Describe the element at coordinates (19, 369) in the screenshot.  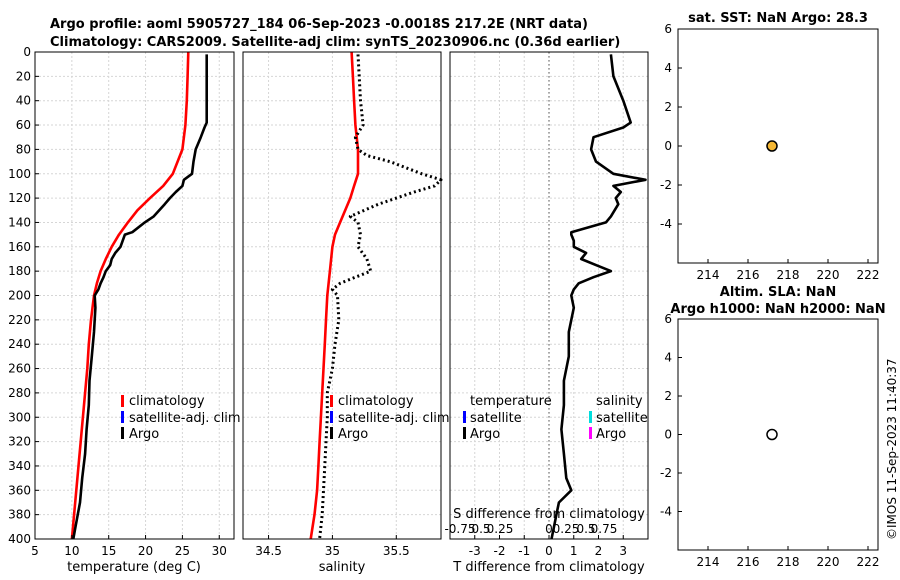
I see `y-tick-label: 260` at that location.